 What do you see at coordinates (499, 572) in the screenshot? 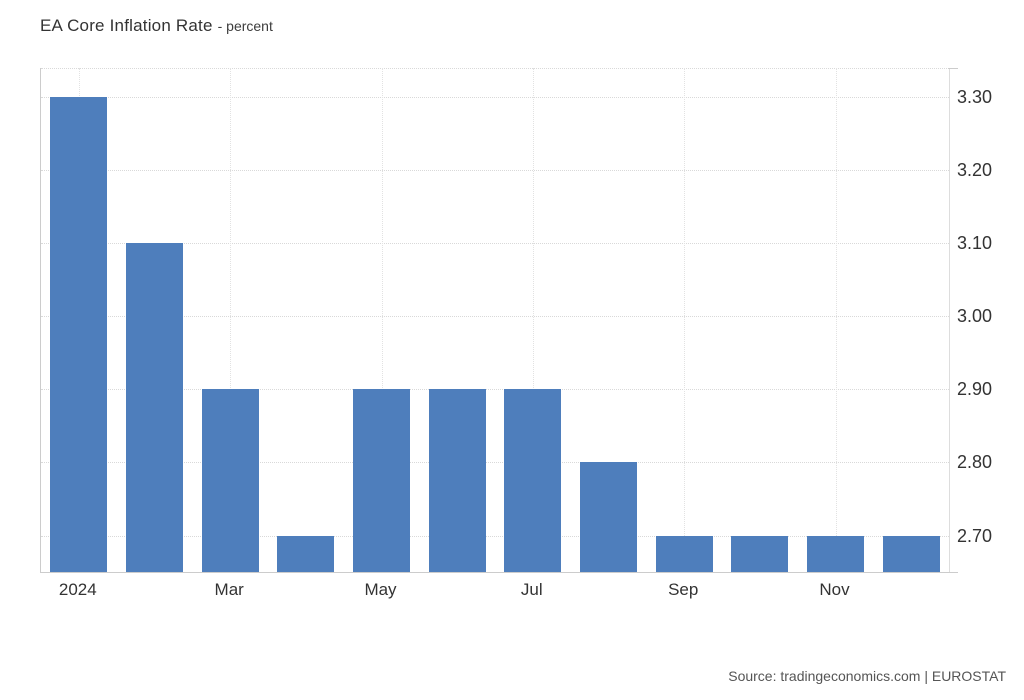
I see `x-axis-line` at bounding box center [499, 572].